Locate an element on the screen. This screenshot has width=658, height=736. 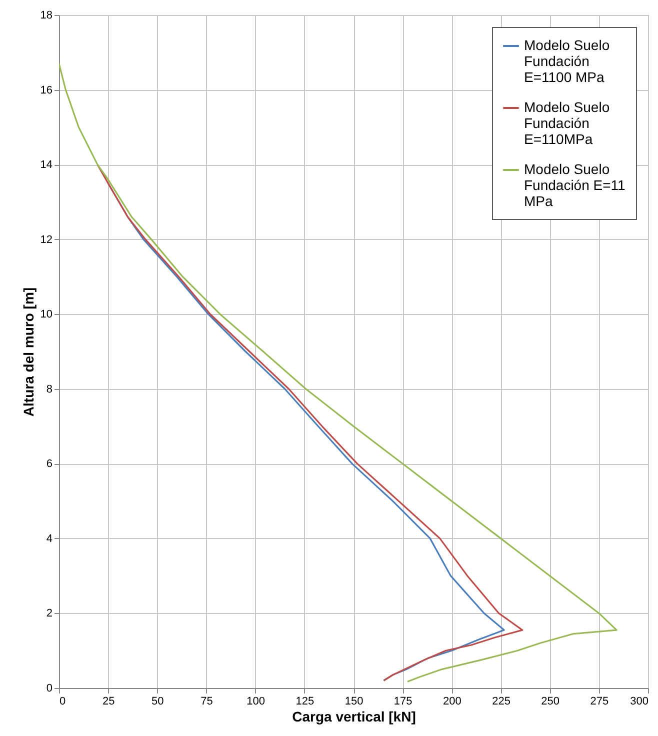
y-tick-label: 12 is located at coordinates (46, 240).